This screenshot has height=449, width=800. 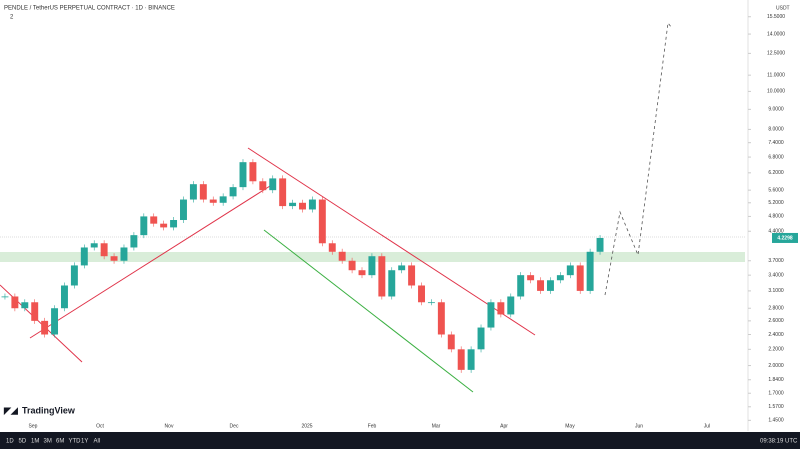 I want to click on y-tick-label: 3.1000, so click(x=776, y=291).